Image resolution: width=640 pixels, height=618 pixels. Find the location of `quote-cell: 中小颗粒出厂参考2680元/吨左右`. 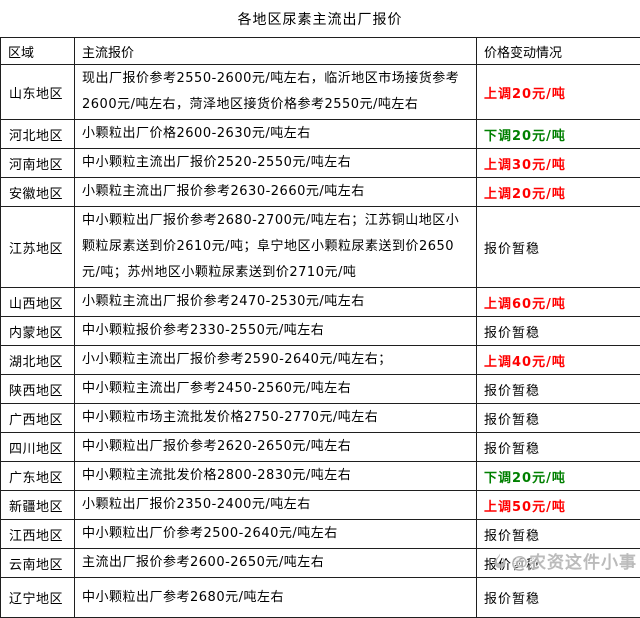

quote-cell: 中小颗粒出厂参考2680元/吨左右 is located at coordinates (276, 598).